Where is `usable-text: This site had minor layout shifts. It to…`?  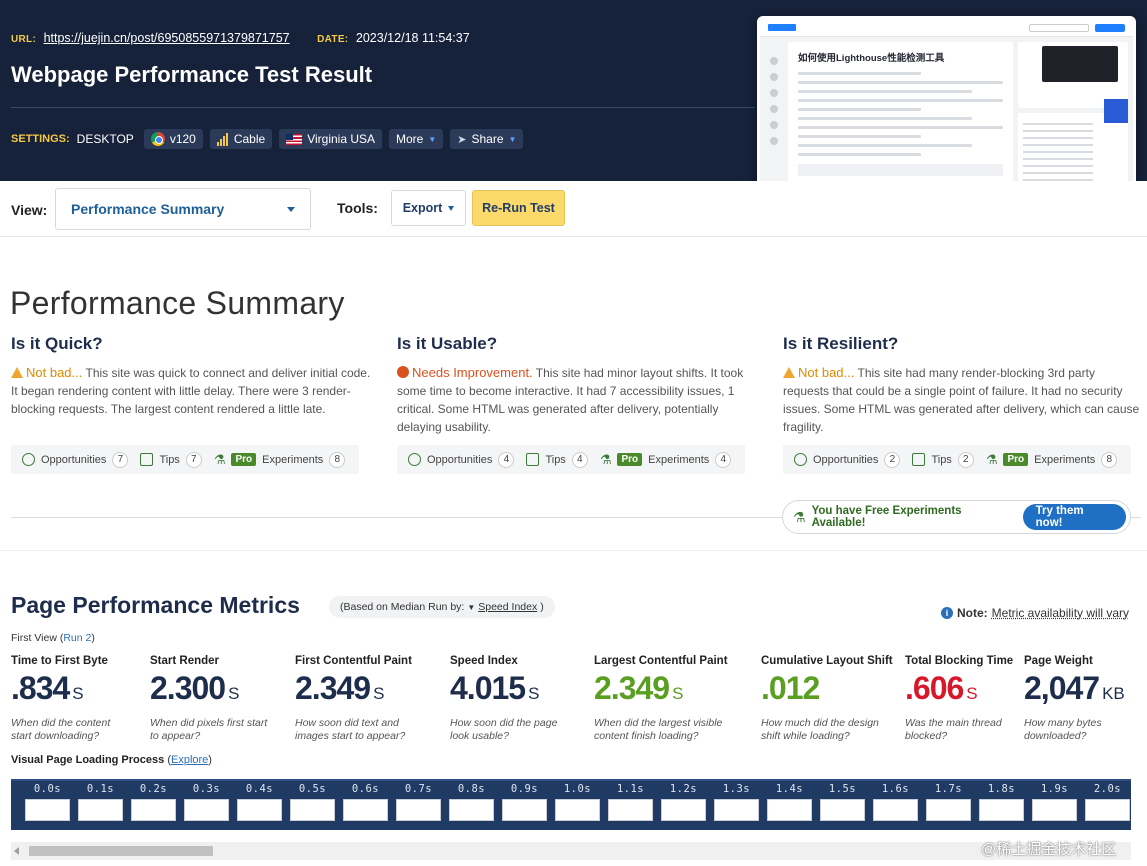
usable-text: This site had minor layout shifts. It to… is located at coordinates (570, 400).